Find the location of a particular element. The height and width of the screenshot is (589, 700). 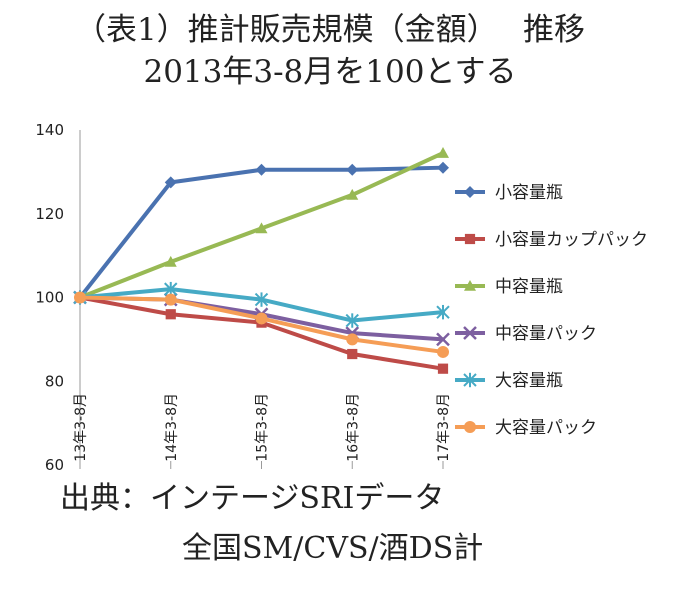

x-tick-label: 14年3-8月 is located at coordinates (172, 427).